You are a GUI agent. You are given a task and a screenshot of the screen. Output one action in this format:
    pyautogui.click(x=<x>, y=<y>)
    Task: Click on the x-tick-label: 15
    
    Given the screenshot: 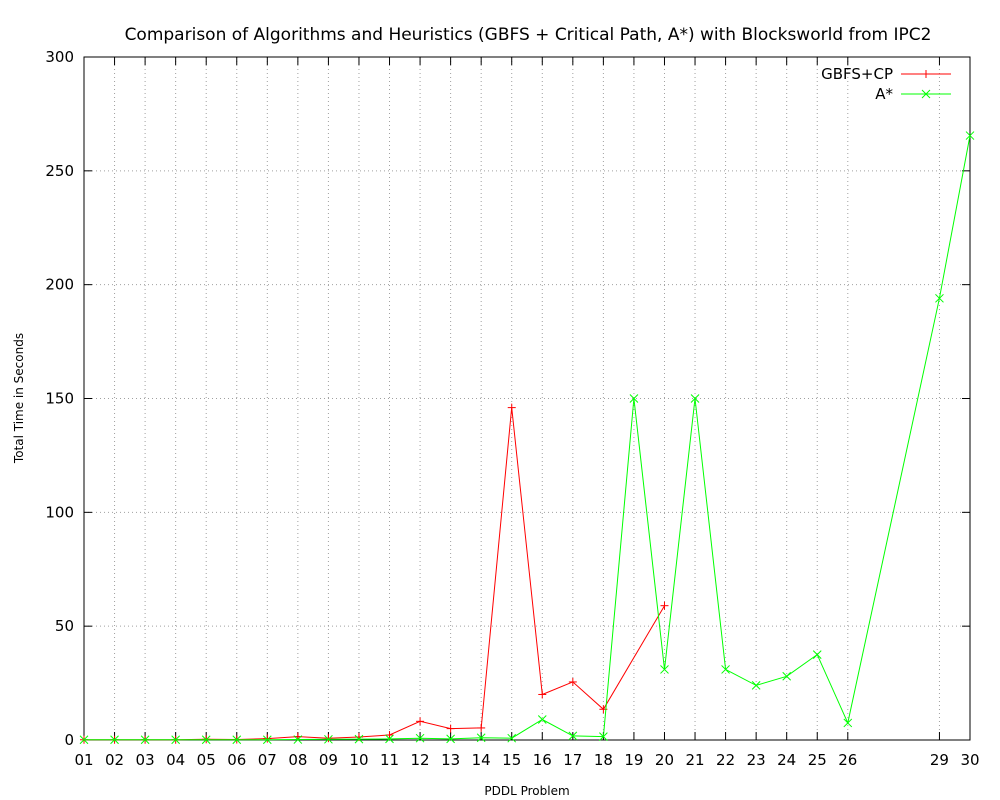 What is the action you would take?
    pyautogui.click(x=511, y=760)
    